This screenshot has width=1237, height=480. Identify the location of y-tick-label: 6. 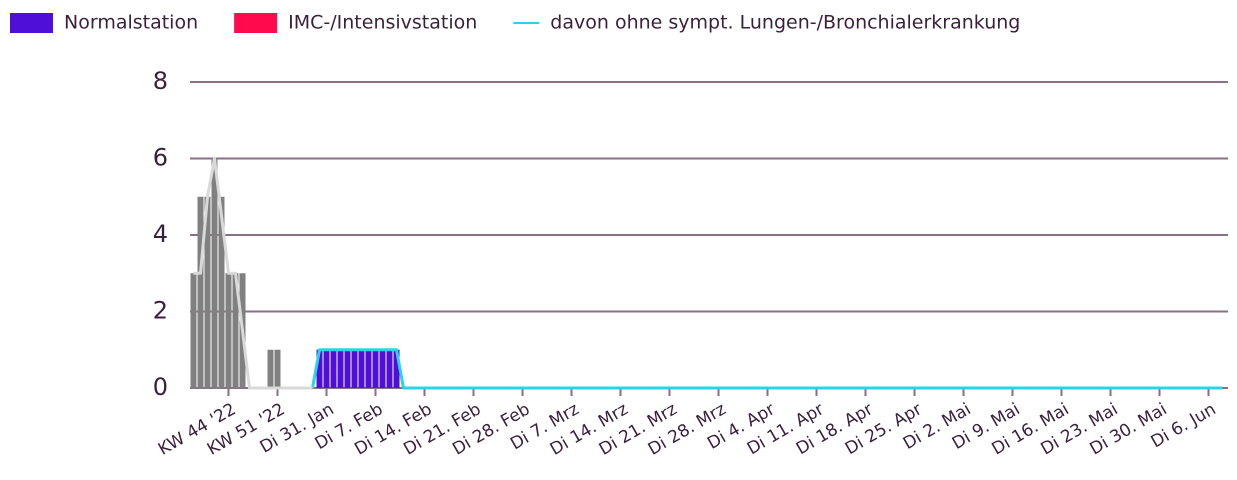
(160, 158).